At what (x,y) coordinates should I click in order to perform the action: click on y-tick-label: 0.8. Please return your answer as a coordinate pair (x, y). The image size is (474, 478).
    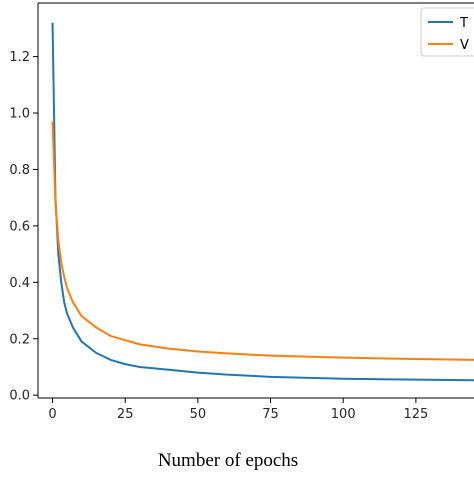
    Looking at the image, I should click on (19, 170).